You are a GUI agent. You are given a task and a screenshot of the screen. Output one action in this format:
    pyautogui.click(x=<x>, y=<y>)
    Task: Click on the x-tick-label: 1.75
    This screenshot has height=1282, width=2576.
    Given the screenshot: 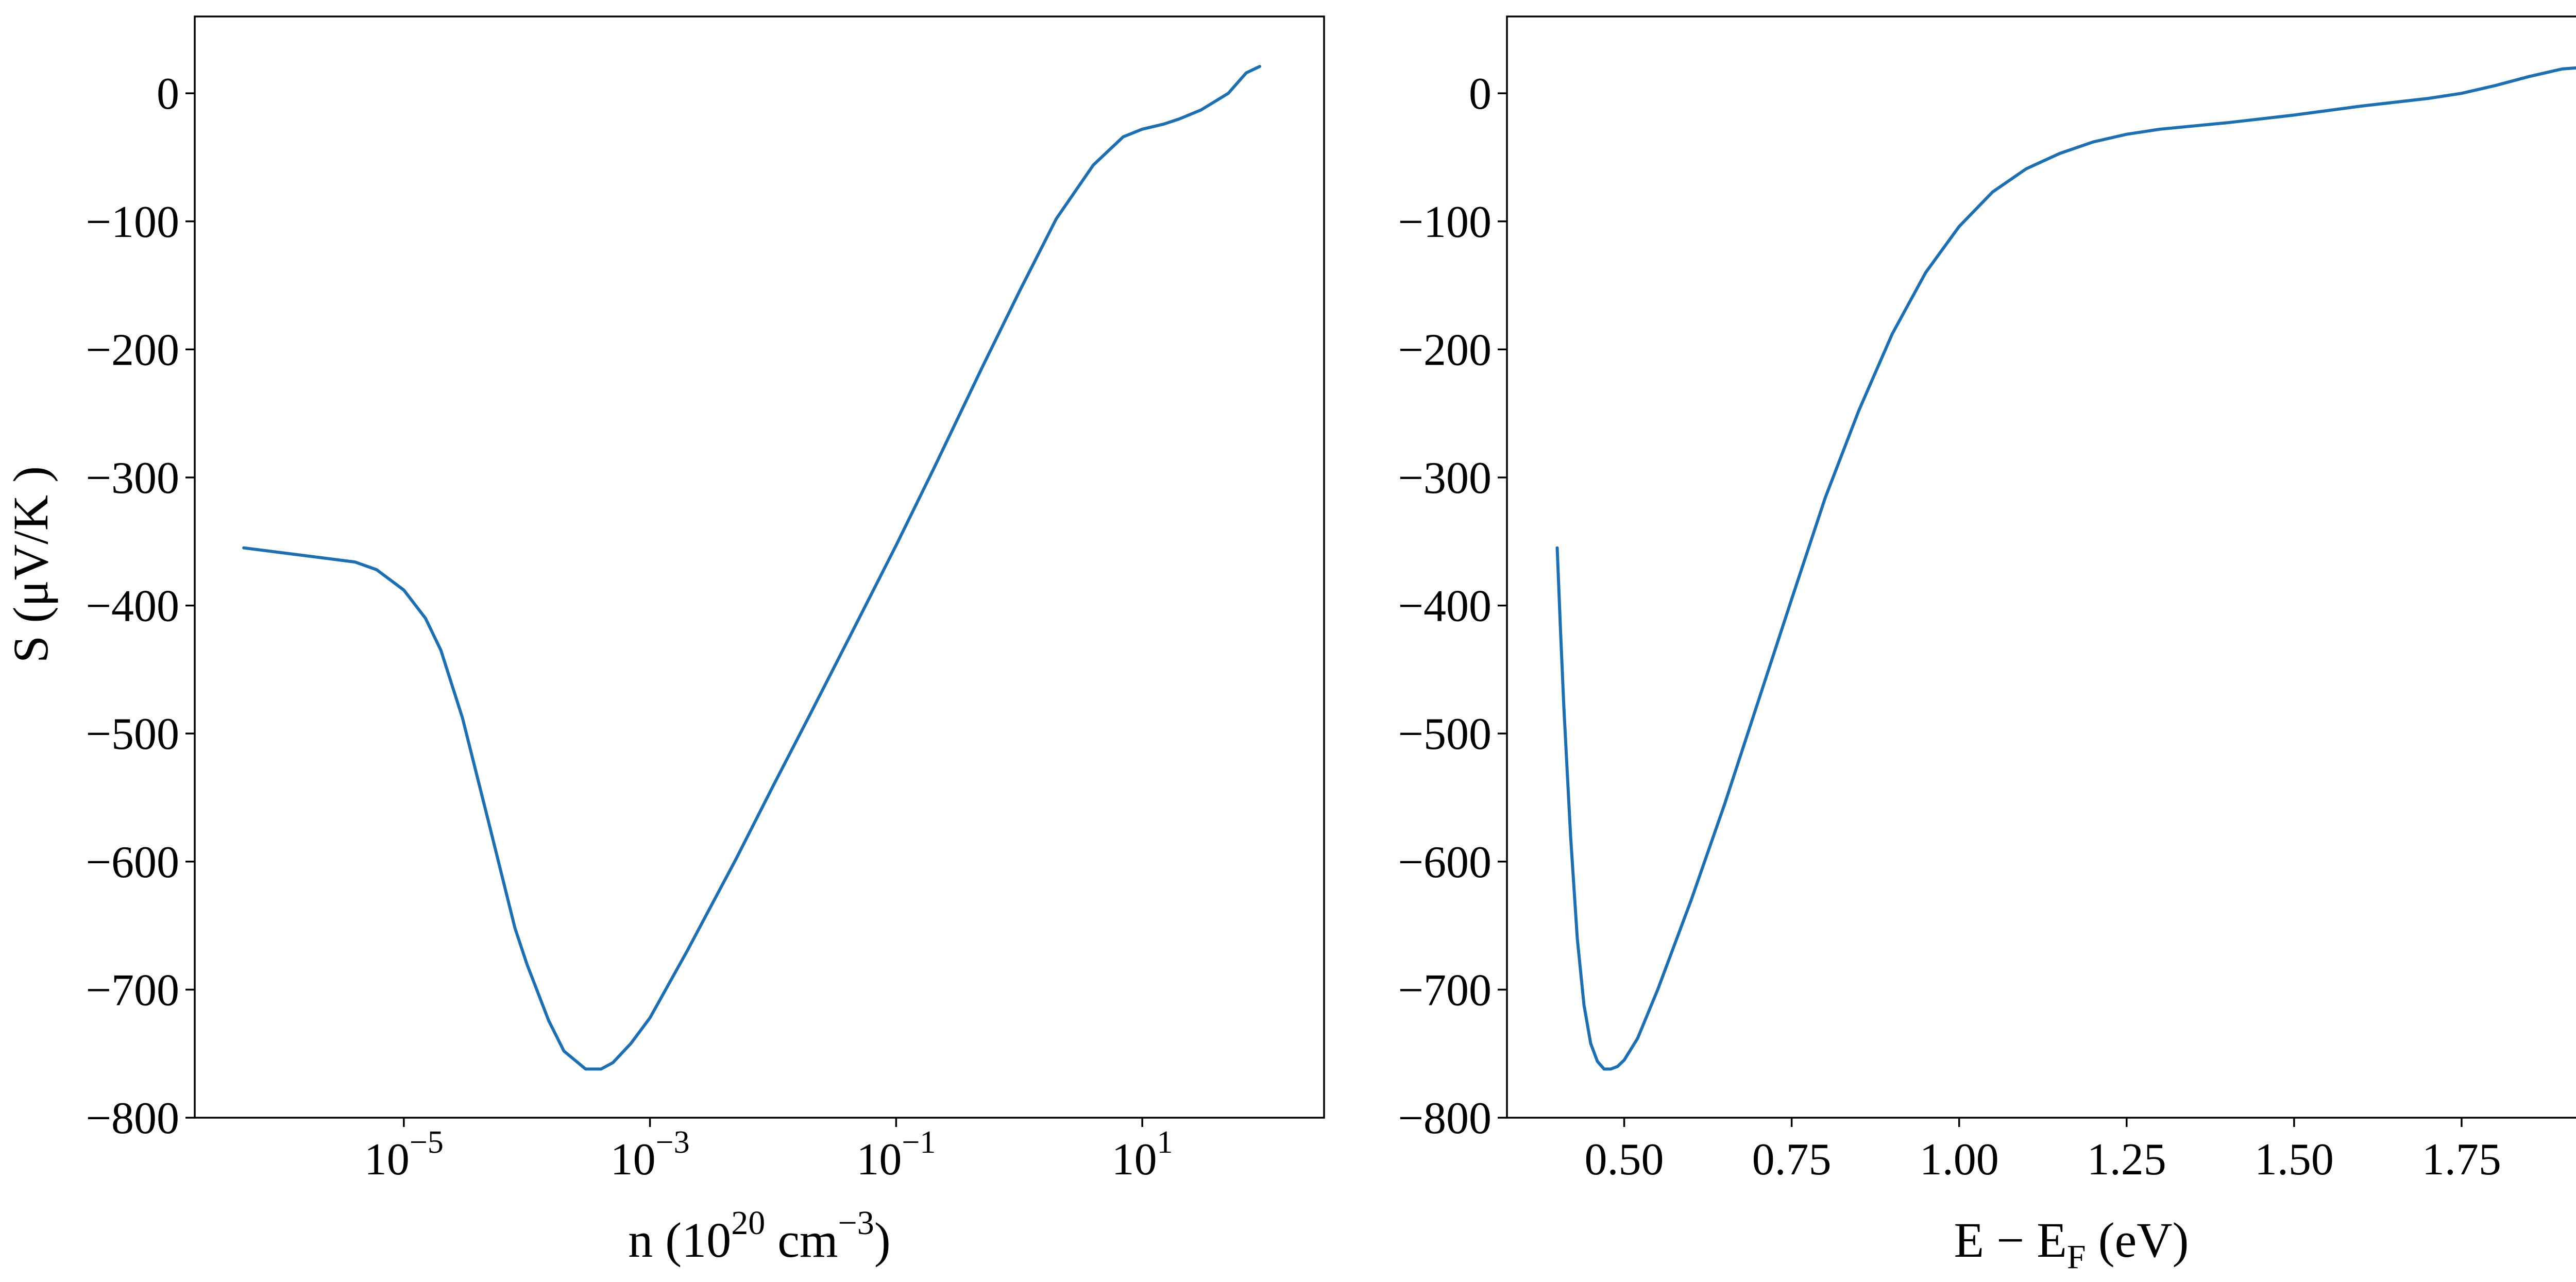 What is the action you would take?
    pyautogui.click(x=2461, y=1160)
    